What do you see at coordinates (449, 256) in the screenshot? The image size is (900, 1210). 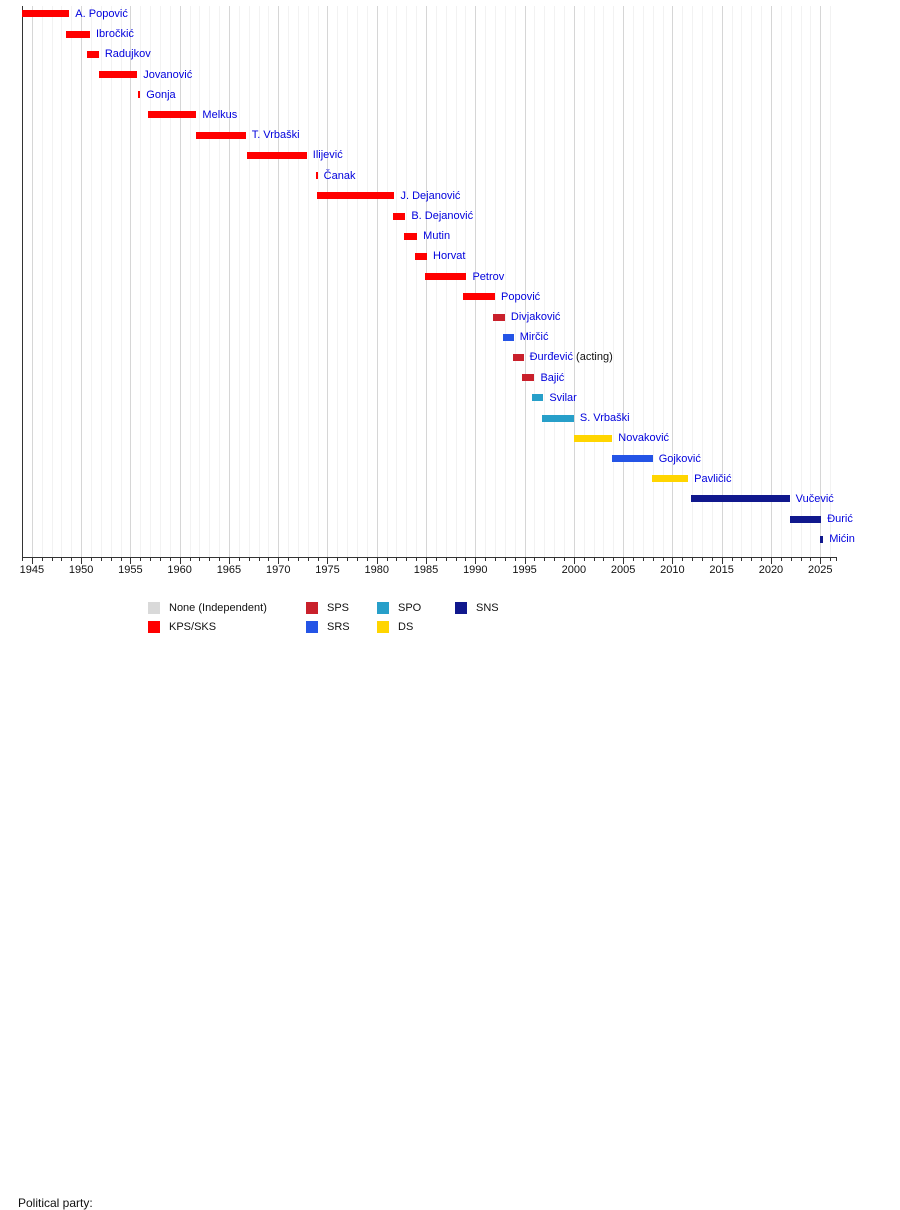 I see `bar-label: Horvat` at bounding box center [449, 256].